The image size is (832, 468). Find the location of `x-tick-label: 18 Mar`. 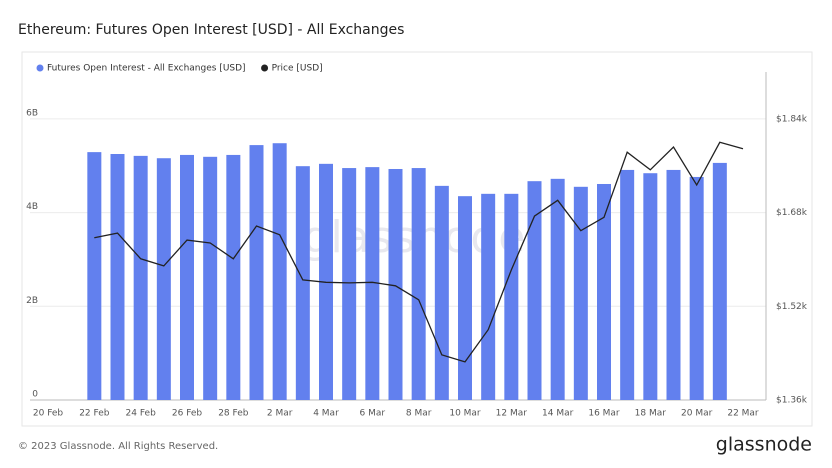

x-tick-label: 18 Mar is located at coordinates (651, 414).